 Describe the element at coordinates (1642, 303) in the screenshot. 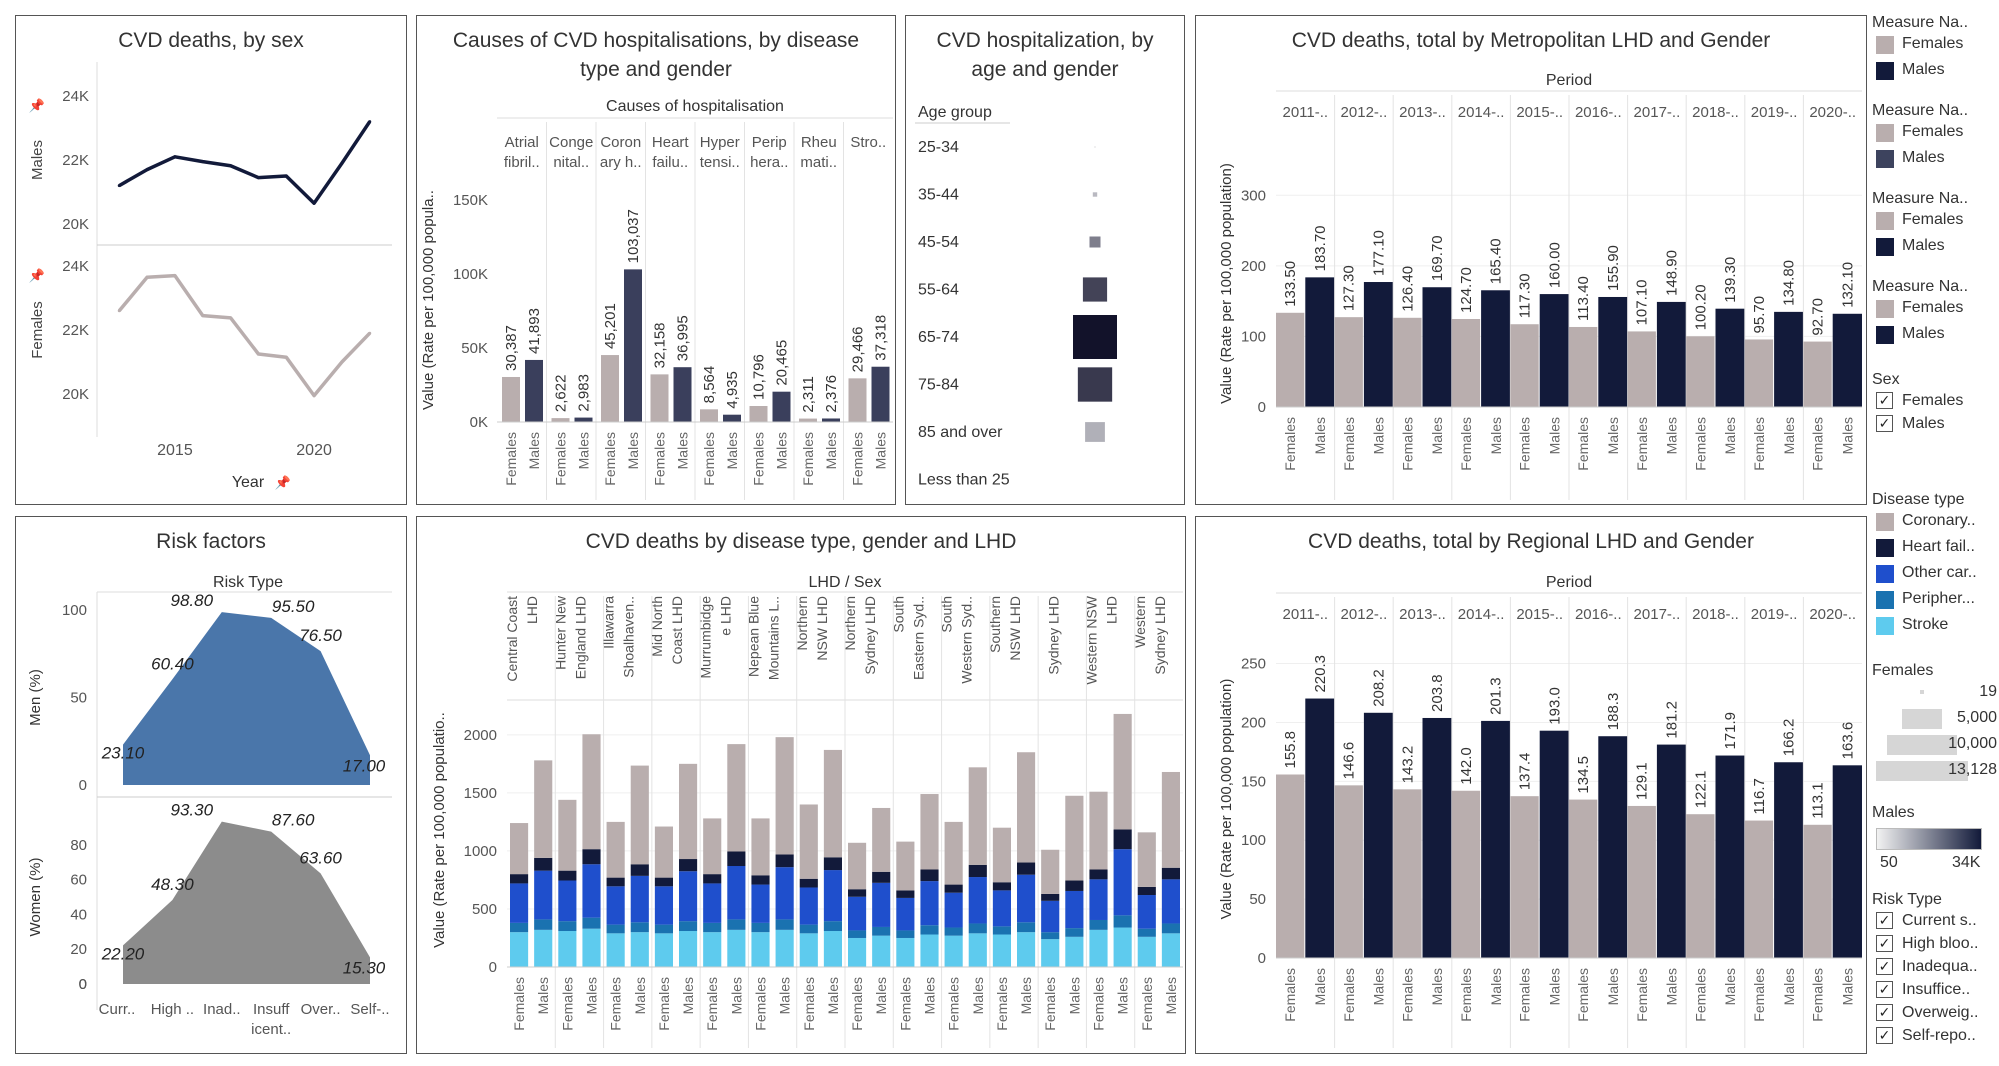

I see `data-label: 107.10` at that location.